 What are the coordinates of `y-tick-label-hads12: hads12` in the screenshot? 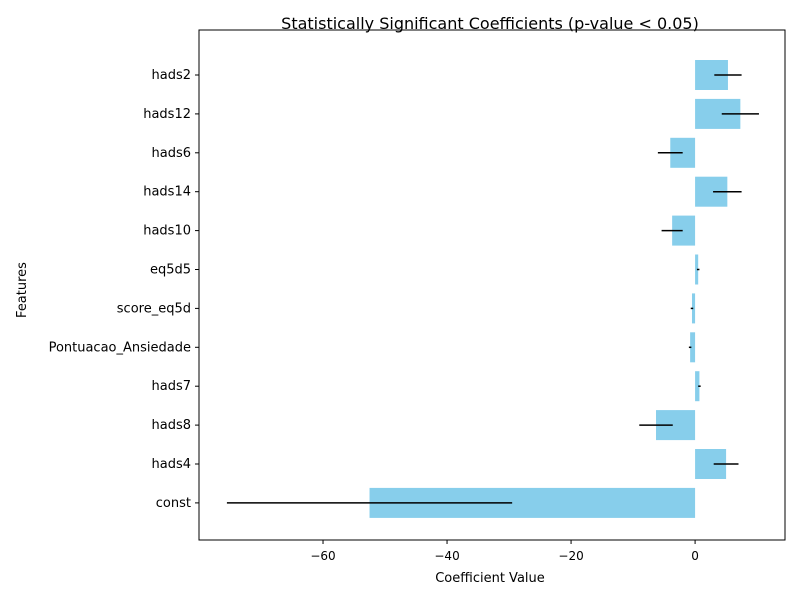 It's located at (167, 114).